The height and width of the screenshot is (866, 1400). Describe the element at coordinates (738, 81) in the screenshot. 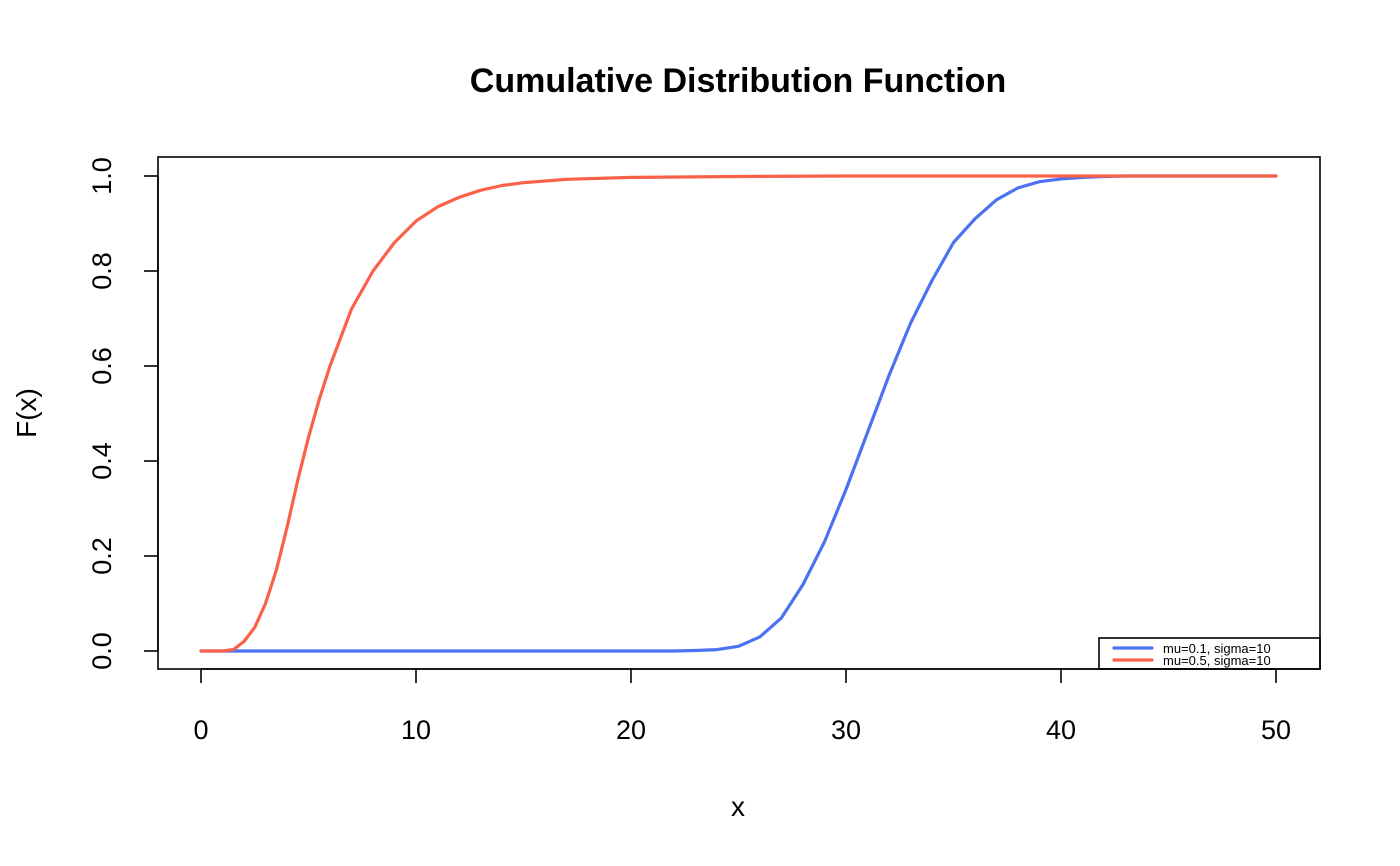

I see `chart-title: Cumulative Distribution Function` at that location.